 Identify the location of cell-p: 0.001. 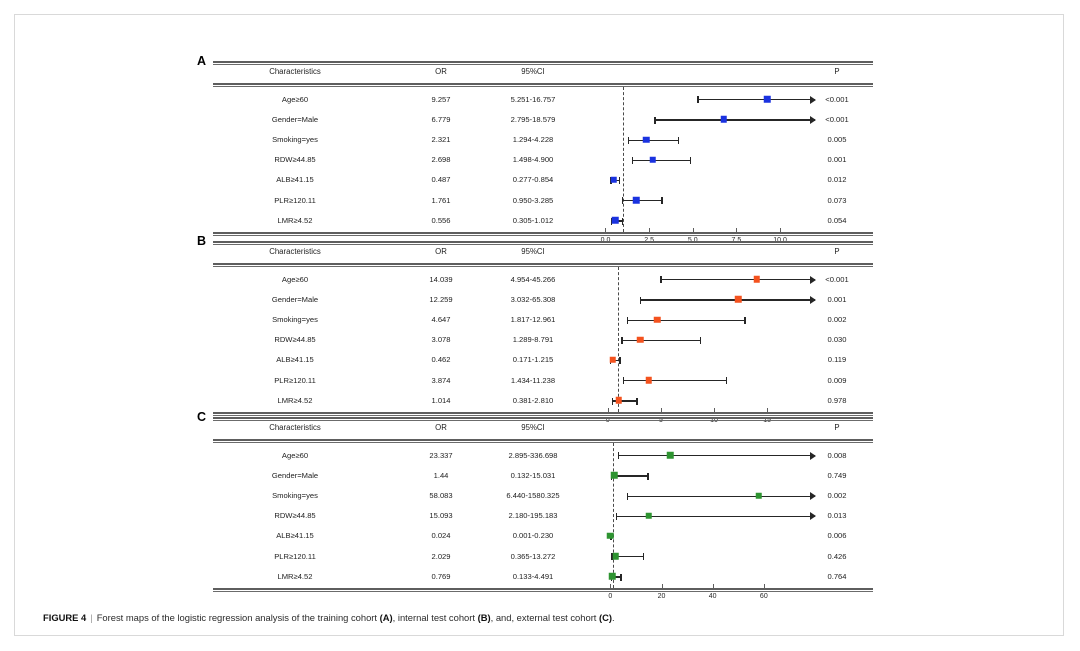
(837, 160).